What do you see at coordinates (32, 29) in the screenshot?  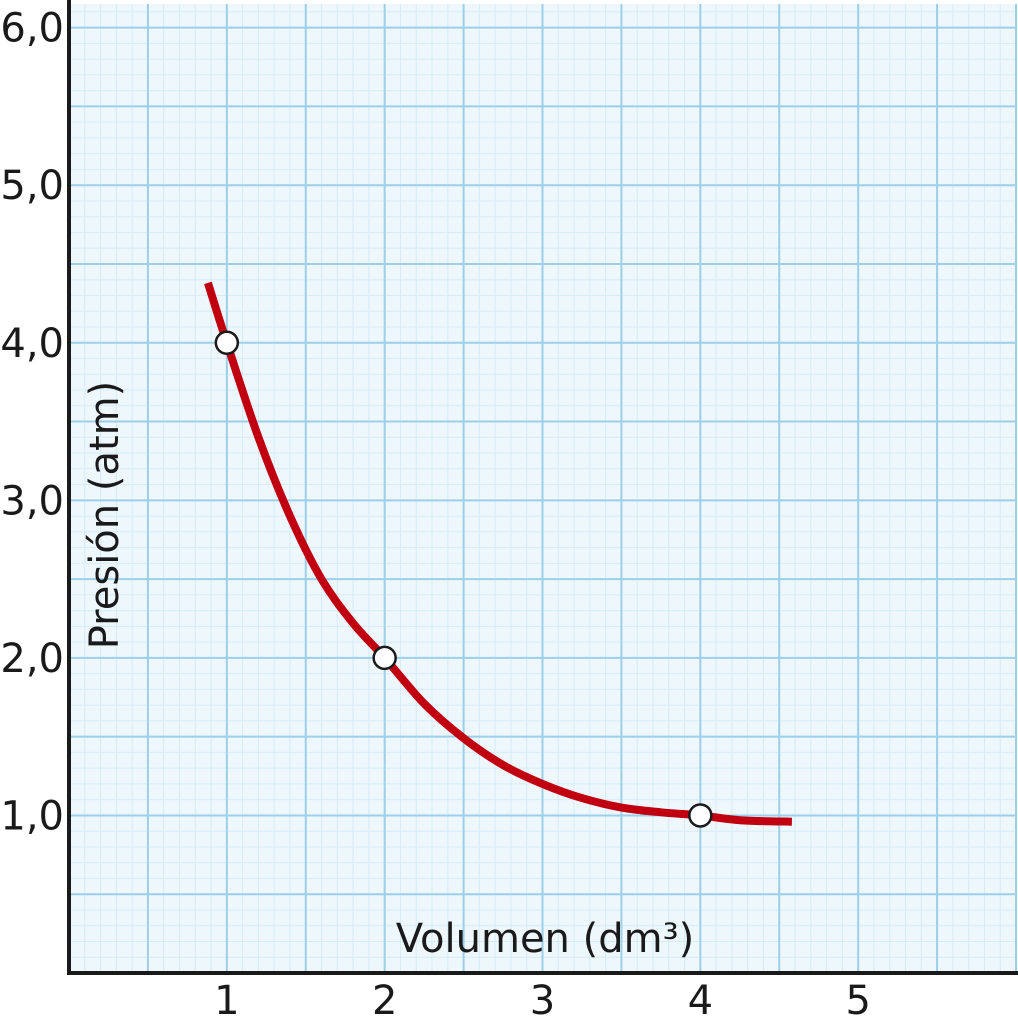 I see `y-tick-label: 6,0` at bounding box center [32, 29].